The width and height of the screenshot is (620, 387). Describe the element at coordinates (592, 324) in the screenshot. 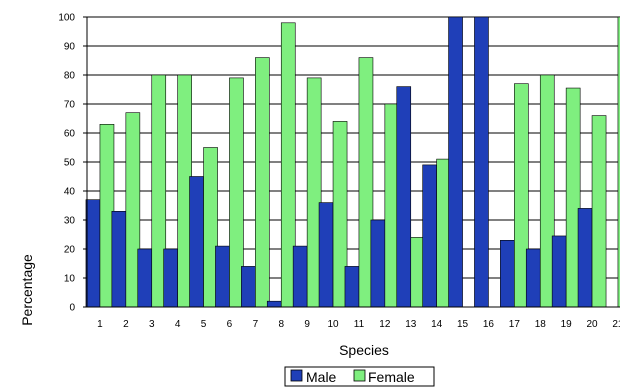

I see `x-tick-label: 20` at that location.